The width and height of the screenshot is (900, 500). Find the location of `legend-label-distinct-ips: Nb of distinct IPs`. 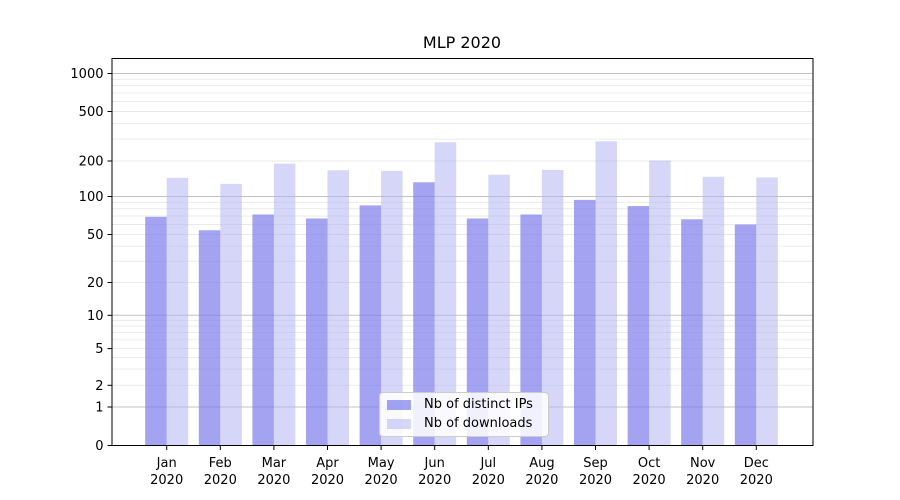

legend-label-distinct-ips: Nb of distinct IPs is located at coordinates (478, 404).